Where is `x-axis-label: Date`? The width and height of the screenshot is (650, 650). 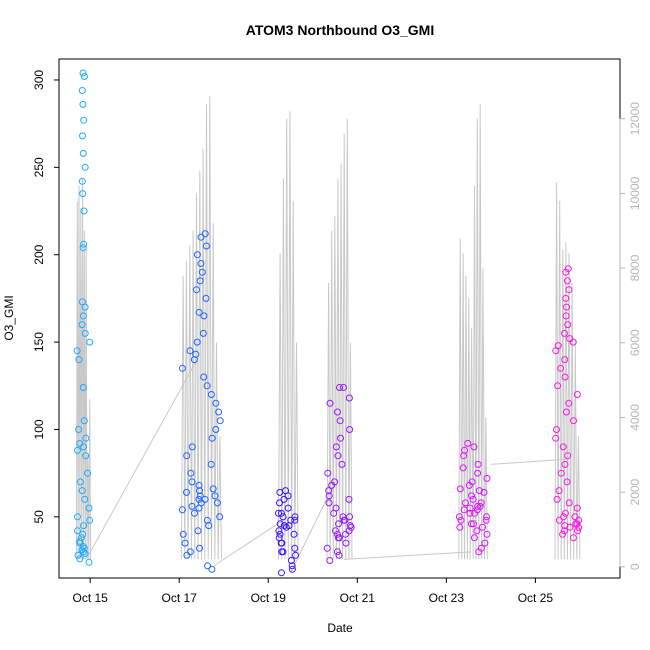 x-axis-label: Date is located at coordinates (340, 628).